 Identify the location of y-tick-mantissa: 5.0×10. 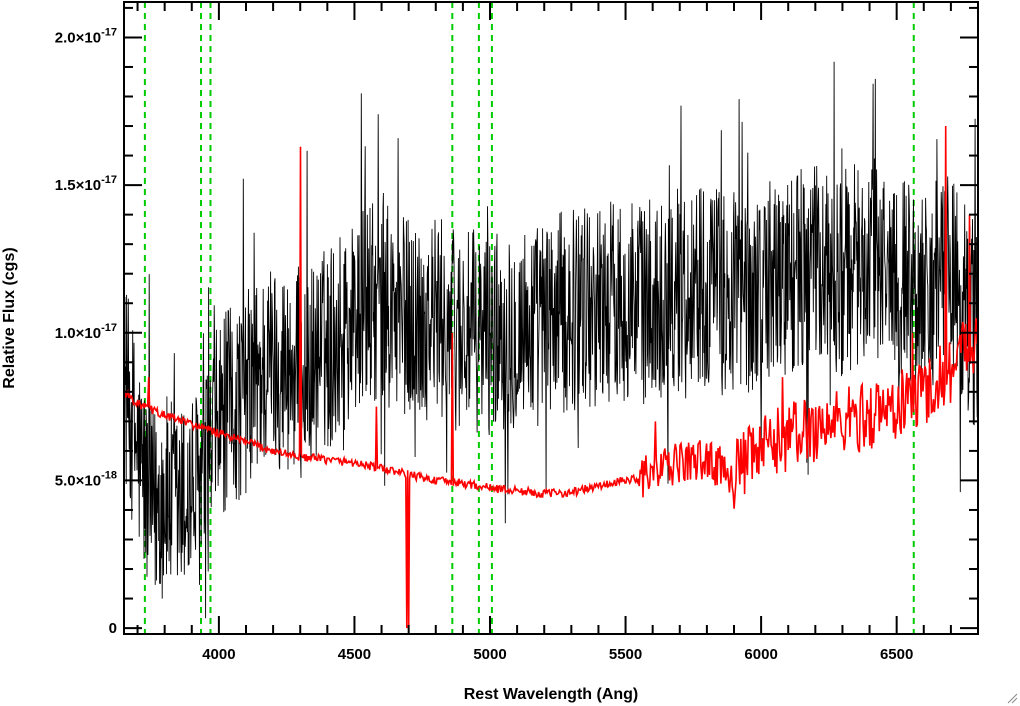
(78, 480).